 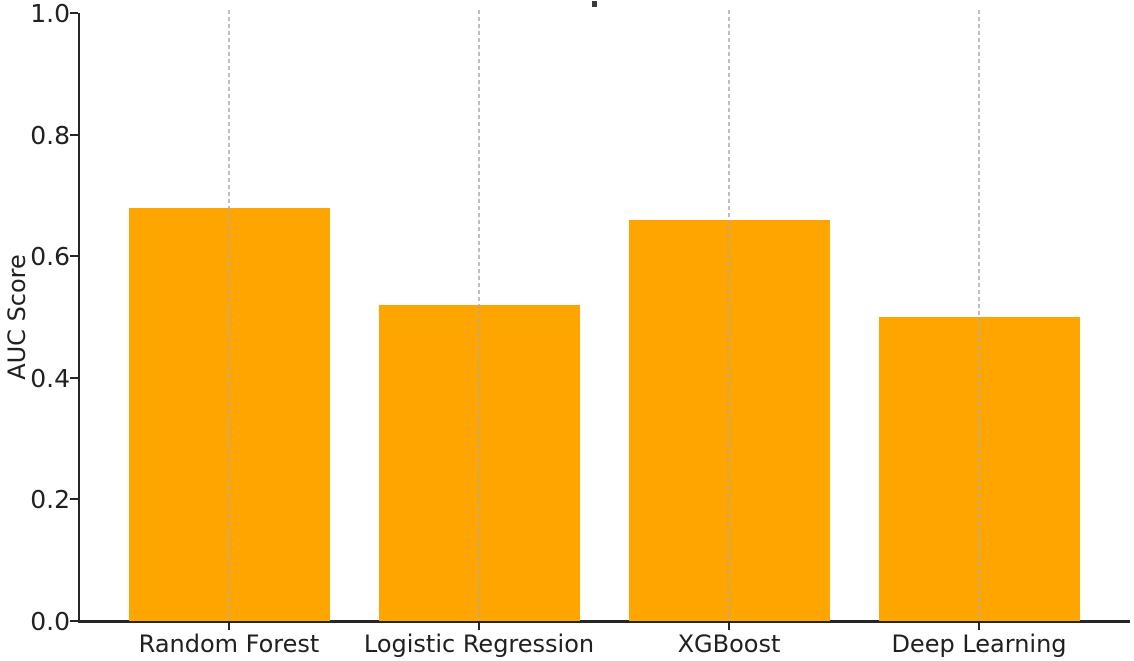 What do you see at coordinates (50, 621) in the screenshot?
I see `y-tick-label: 0.0` at bounding box center [50, 621].